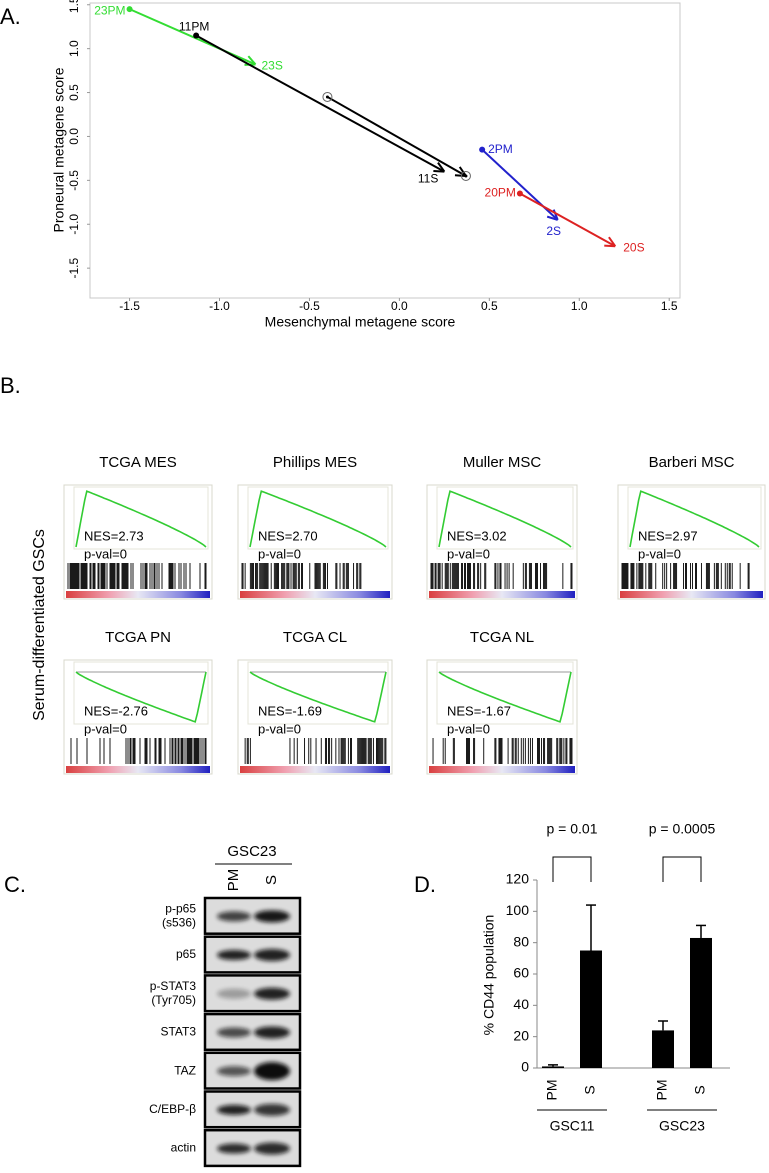 Image resolution: width=769 pixels, height=1173 pixels. I want to click on y-tick-label: -1.5, so click(74, 267).